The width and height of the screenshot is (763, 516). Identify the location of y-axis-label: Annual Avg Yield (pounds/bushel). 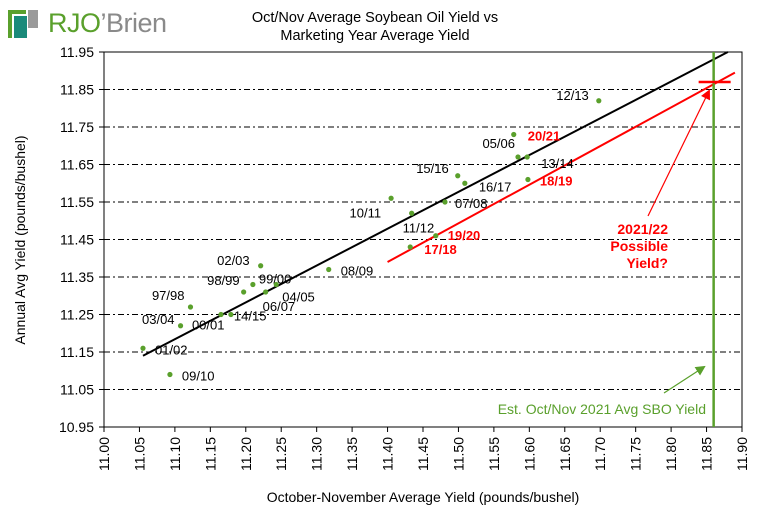
(20, 239).